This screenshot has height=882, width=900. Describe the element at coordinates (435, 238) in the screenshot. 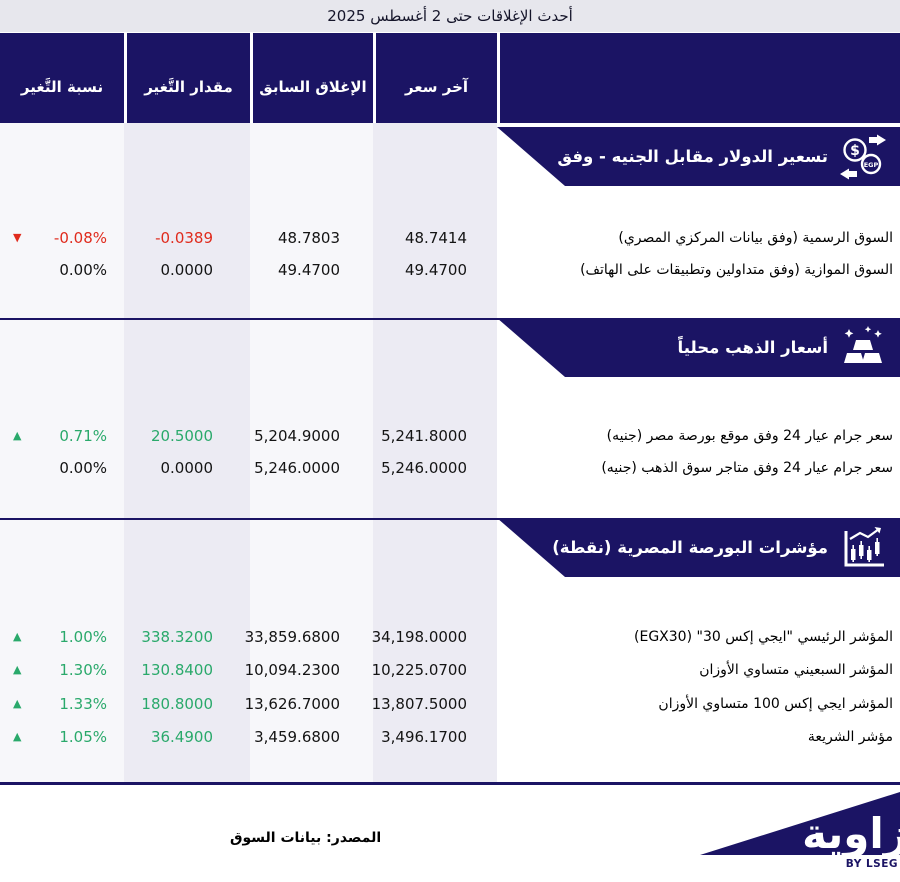

I see `last-price-value: 48.7414` at that location.